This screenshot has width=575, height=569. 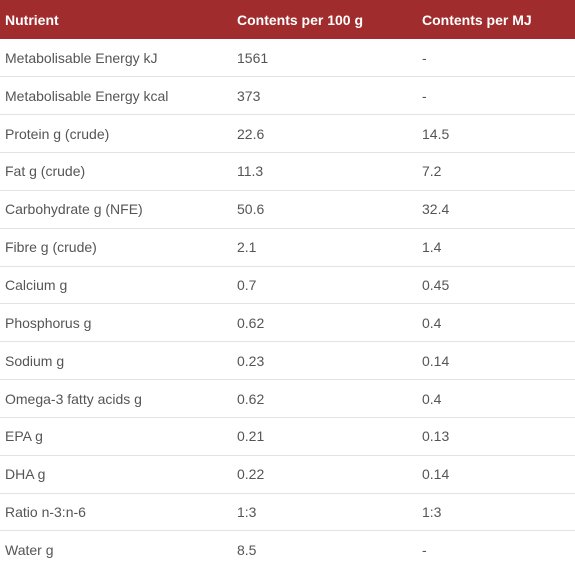 What do you see at coordinates (432, 171) in the screenshot?
I see `value-per-mj: 7.2` at bounding box center [432, 171].